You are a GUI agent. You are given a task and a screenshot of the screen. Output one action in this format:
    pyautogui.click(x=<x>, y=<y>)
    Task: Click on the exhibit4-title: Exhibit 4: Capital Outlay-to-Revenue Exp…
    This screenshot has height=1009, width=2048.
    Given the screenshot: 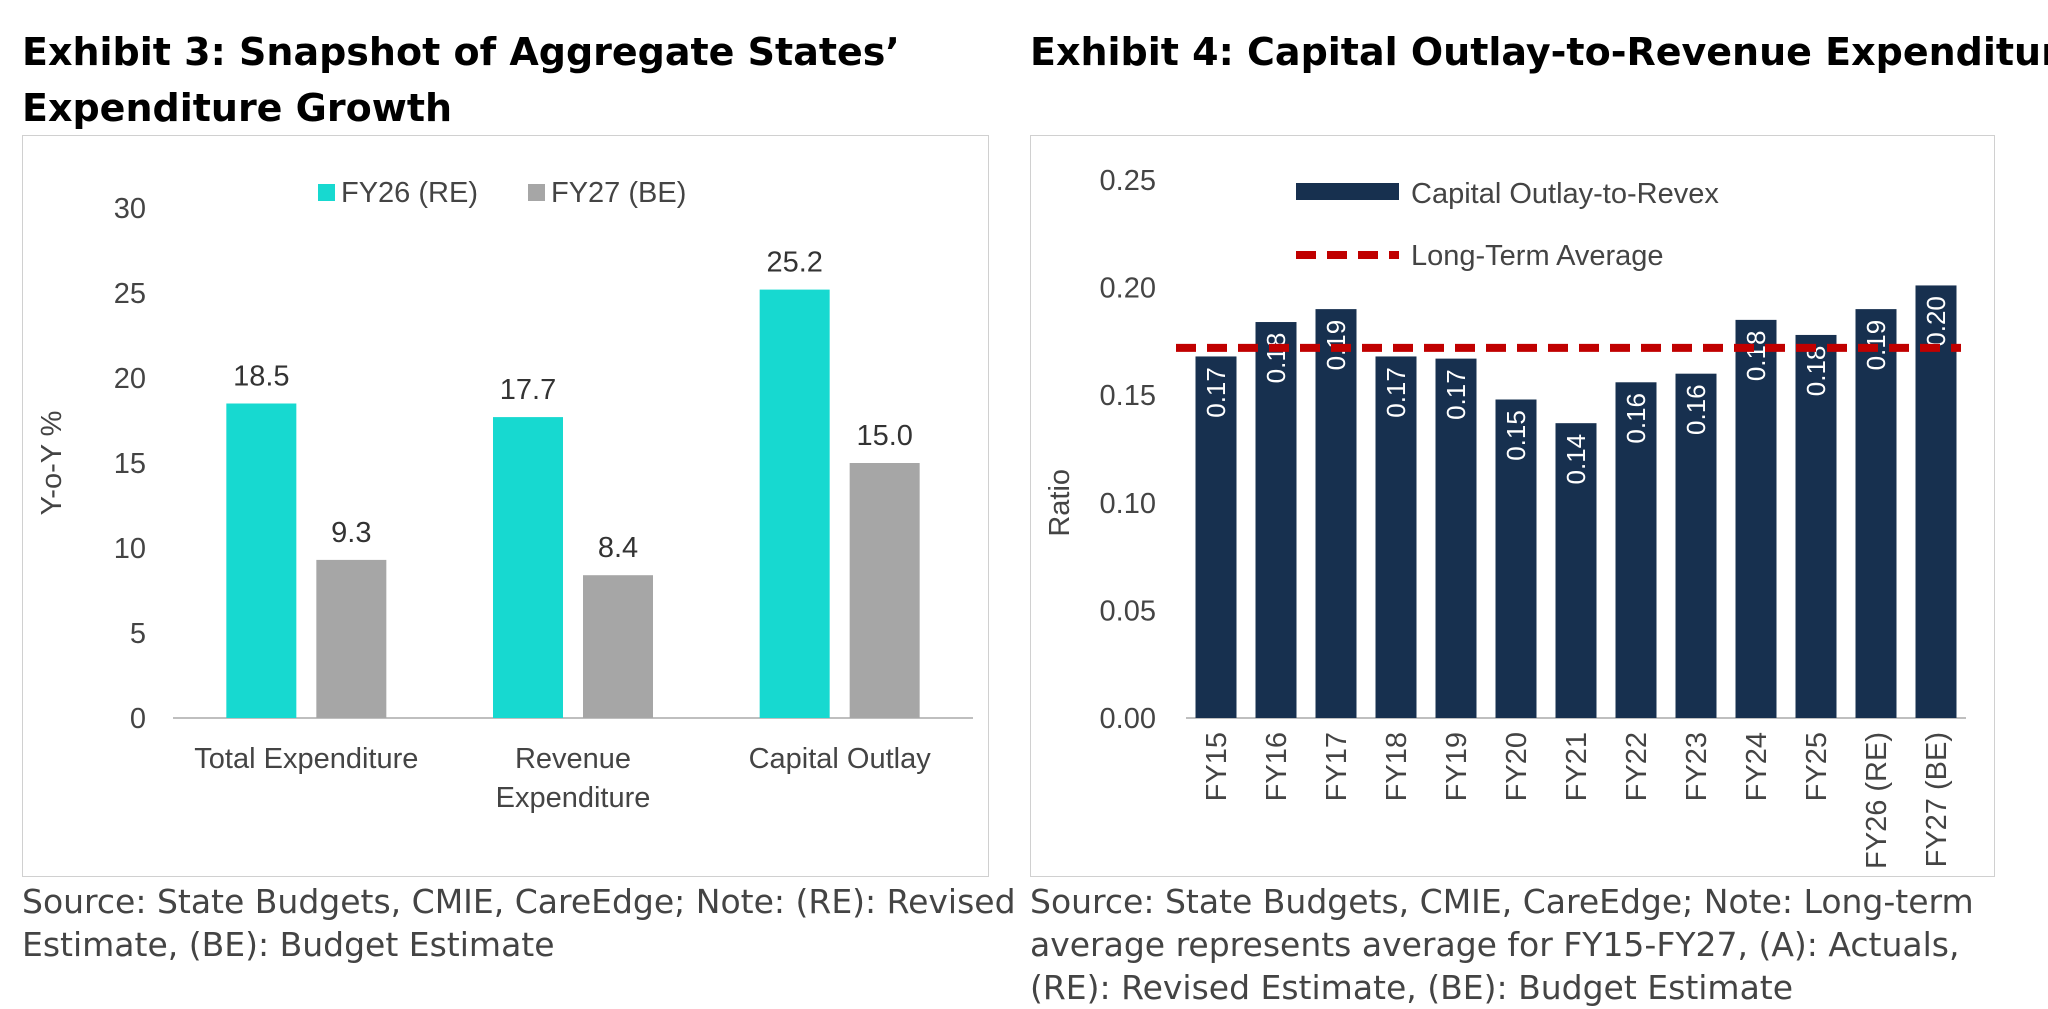 What is the action you would take?
    pyautogui.click(x=1539, y=52)
    